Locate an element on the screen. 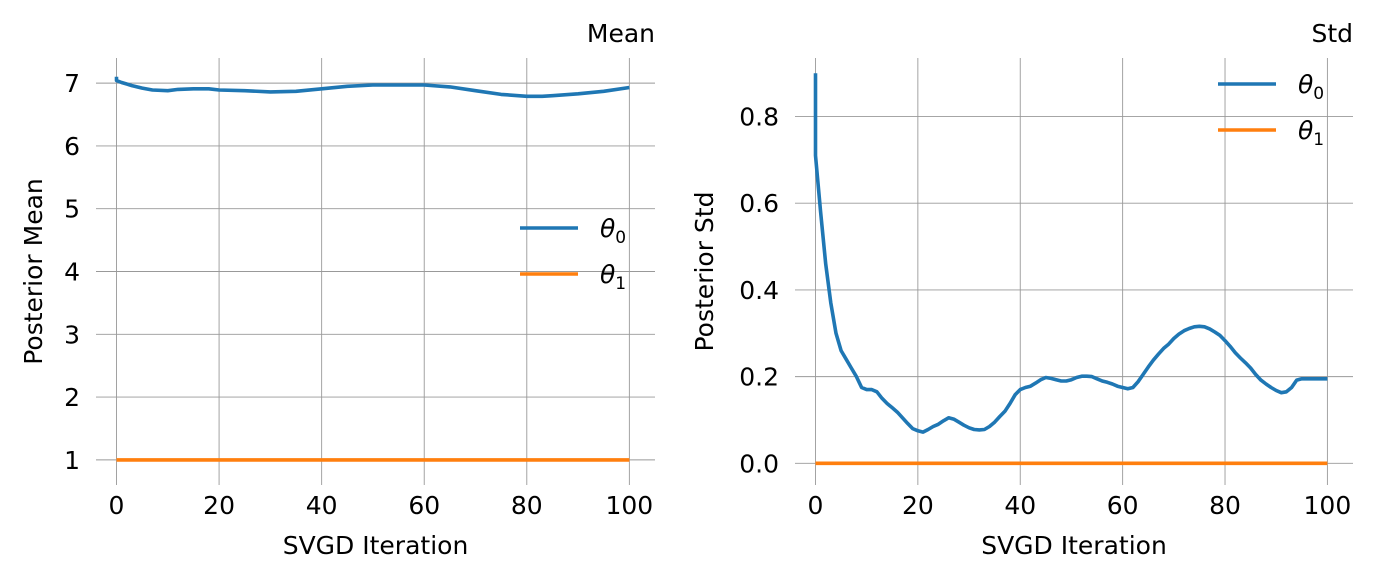  y-tick-label: 3 is located at coordinates (72, 334).